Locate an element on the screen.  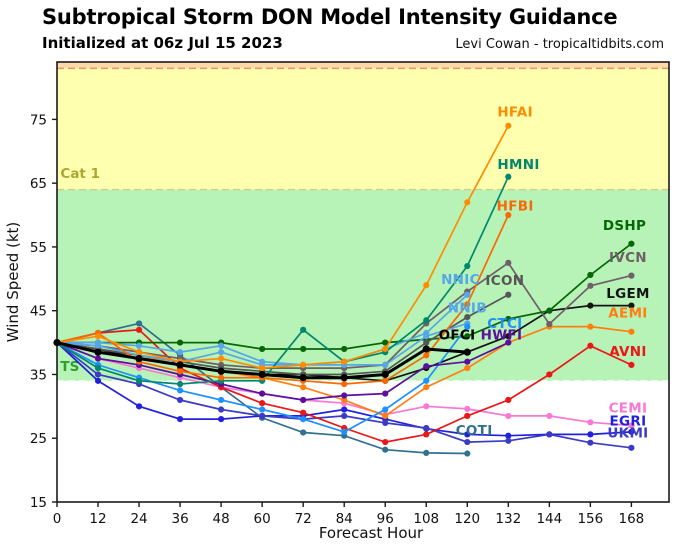
series-label-IVCN: IVCN is located at coordinates (628, 258).